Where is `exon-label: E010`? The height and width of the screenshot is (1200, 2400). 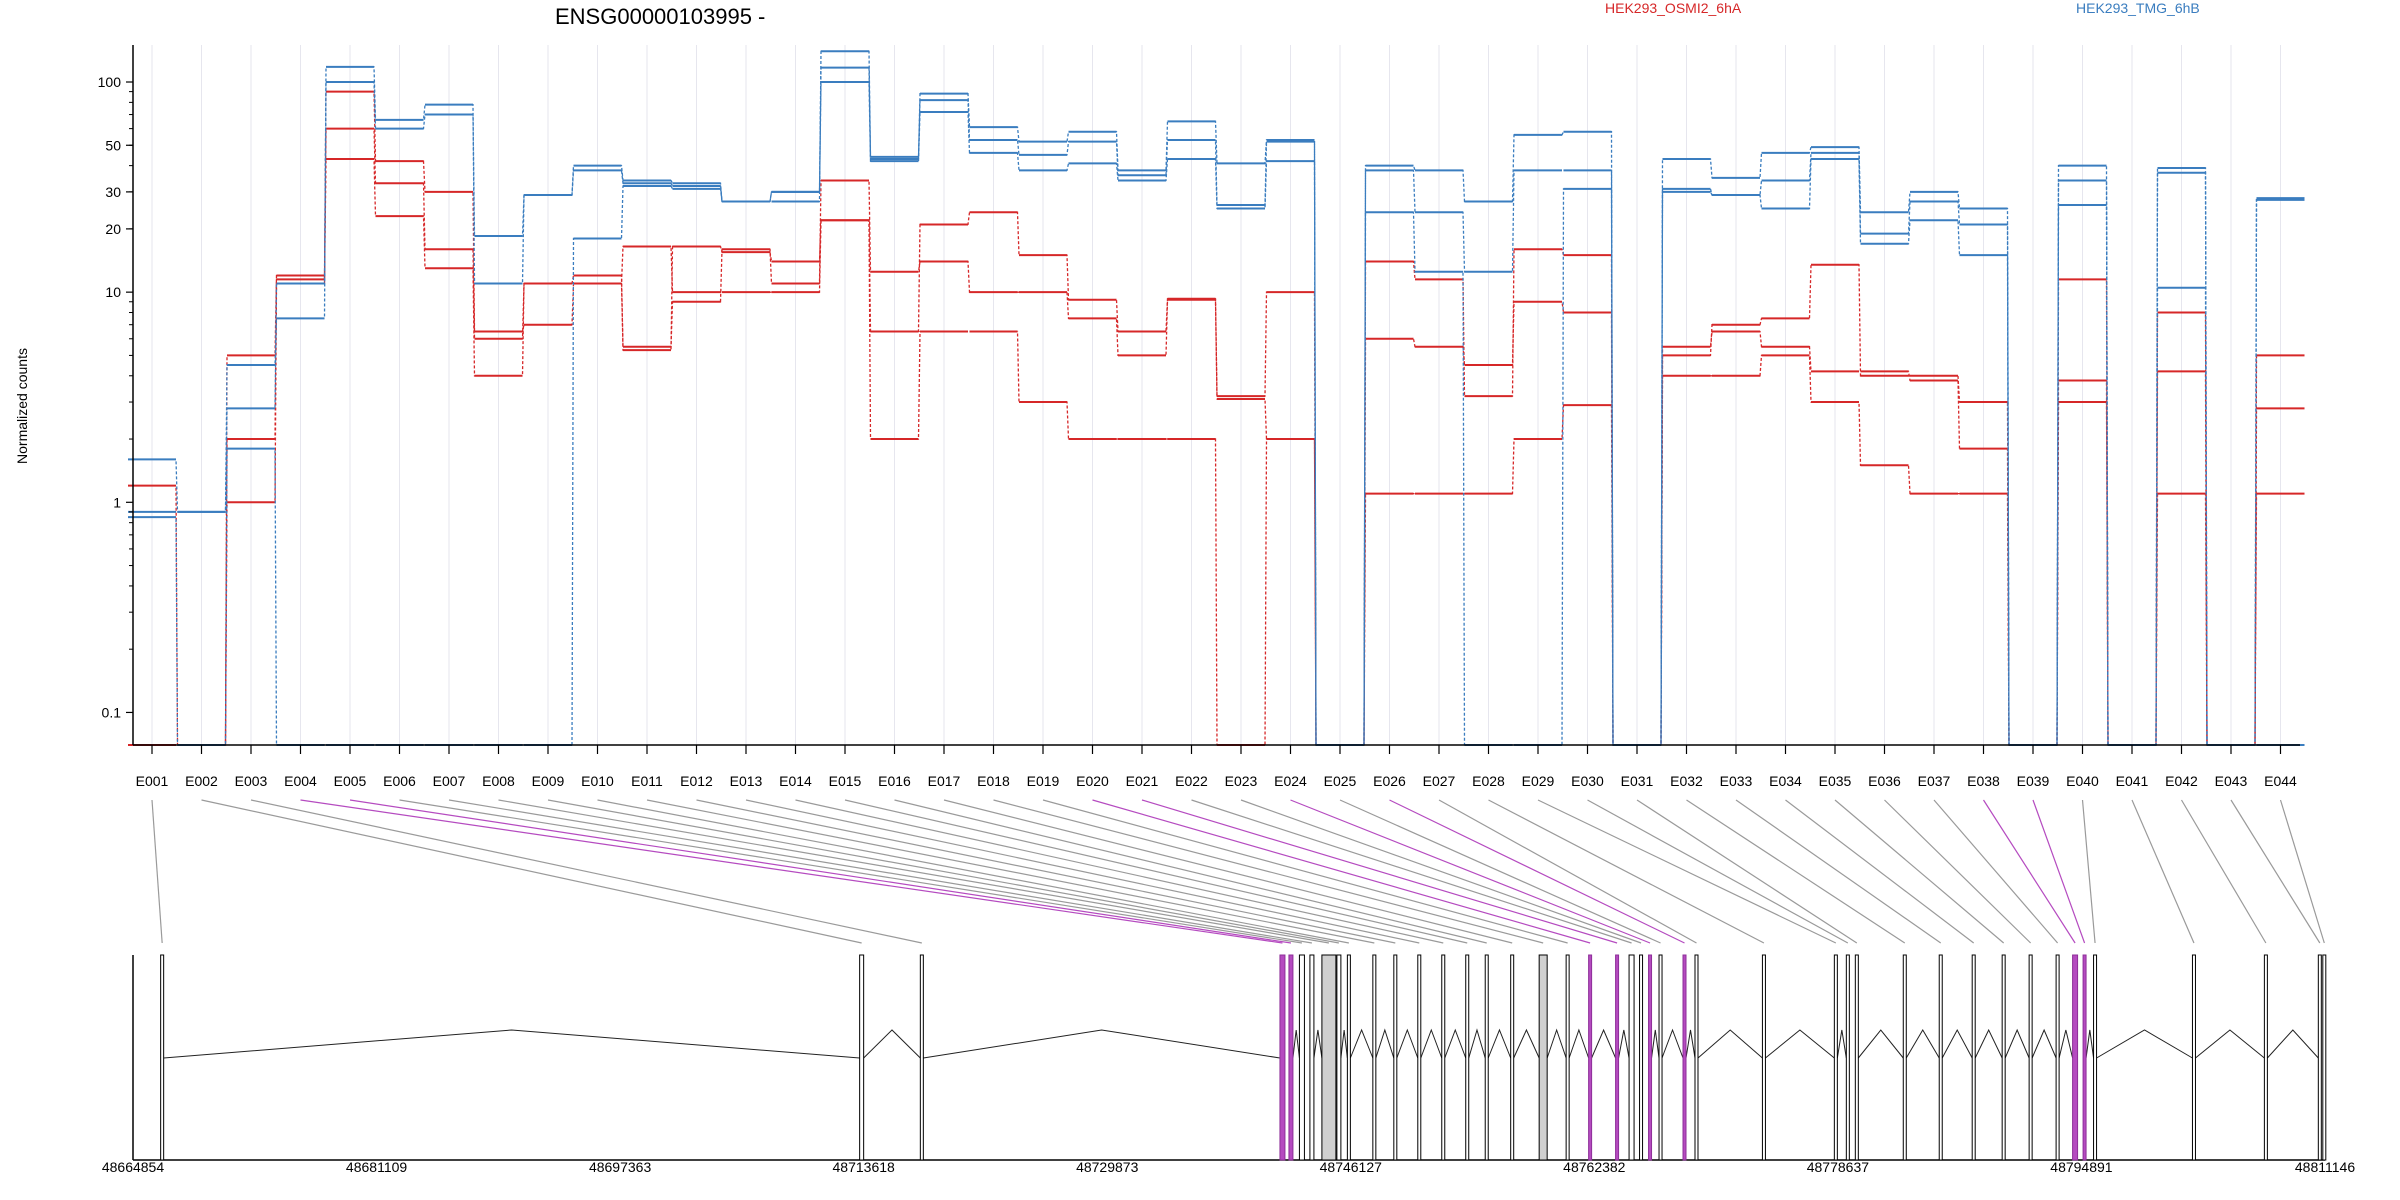
exon-label: E010 is located at coordinates (597, 781).